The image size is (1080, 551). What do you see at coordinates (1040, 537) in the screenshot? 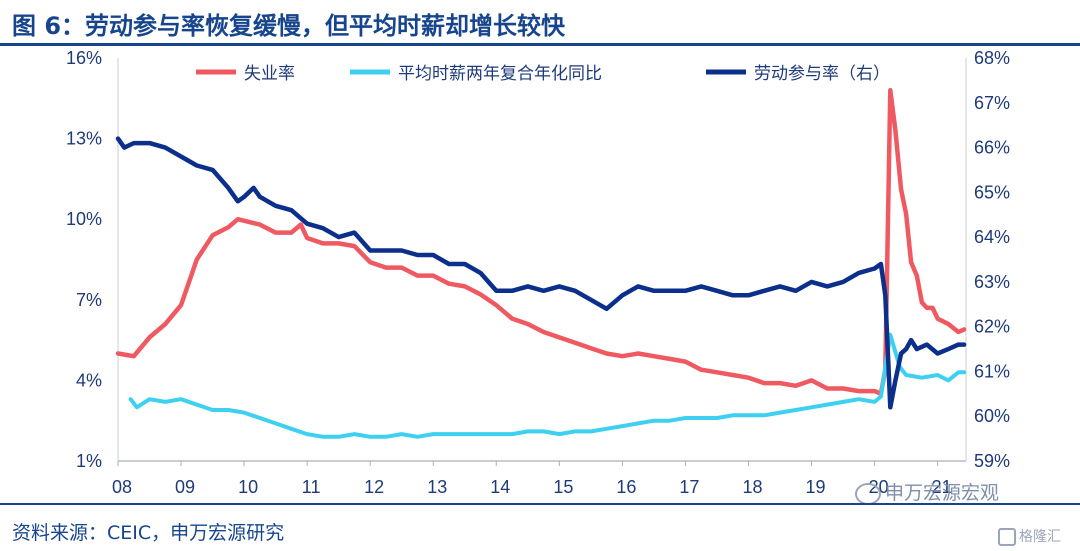
I see `gelonghui-watermark-text: 格隆汇` at bounding box center [1040, 537].